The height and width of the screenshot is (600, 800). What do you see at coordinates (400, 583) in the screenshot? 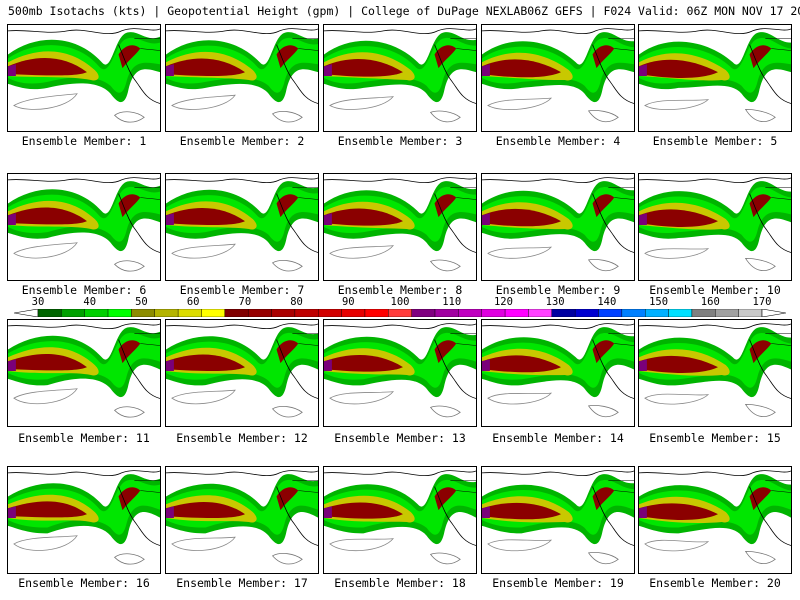
I see `ensemble-member-label: Ensemble Member: 18` at bounding box center [400, 583].